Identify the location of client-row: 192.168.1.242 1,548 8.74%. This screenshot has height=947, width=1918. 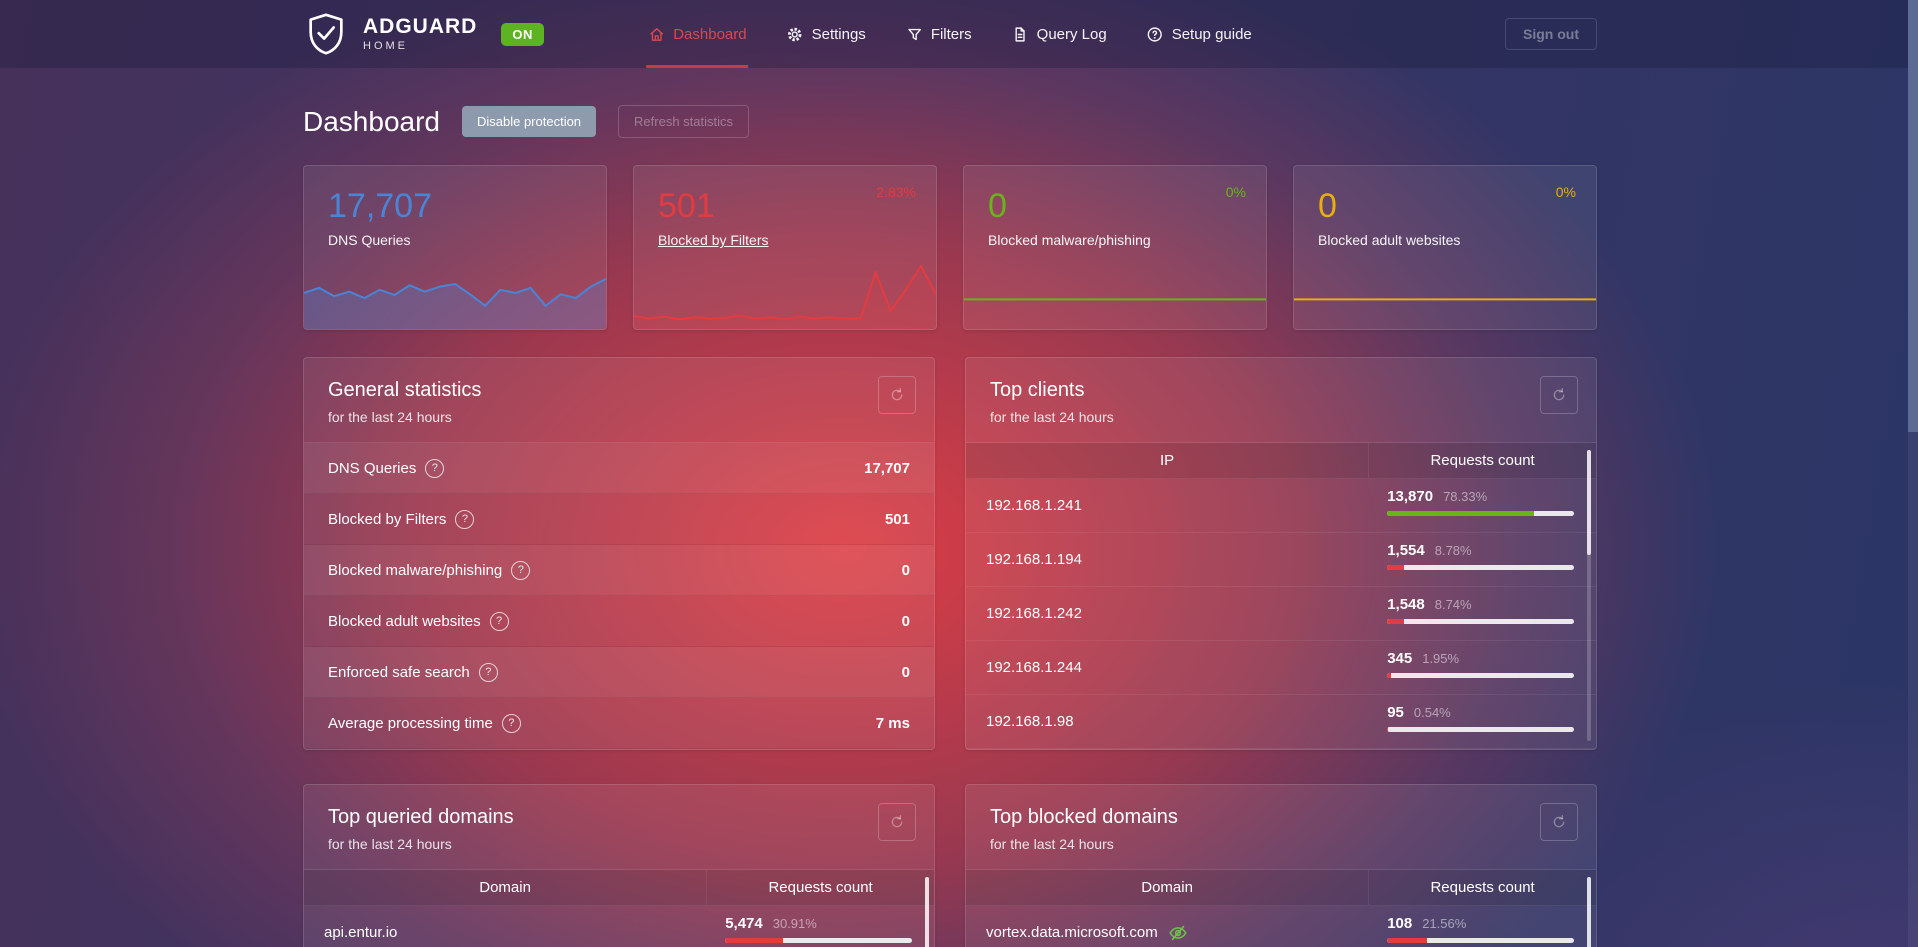
(1281, 614).